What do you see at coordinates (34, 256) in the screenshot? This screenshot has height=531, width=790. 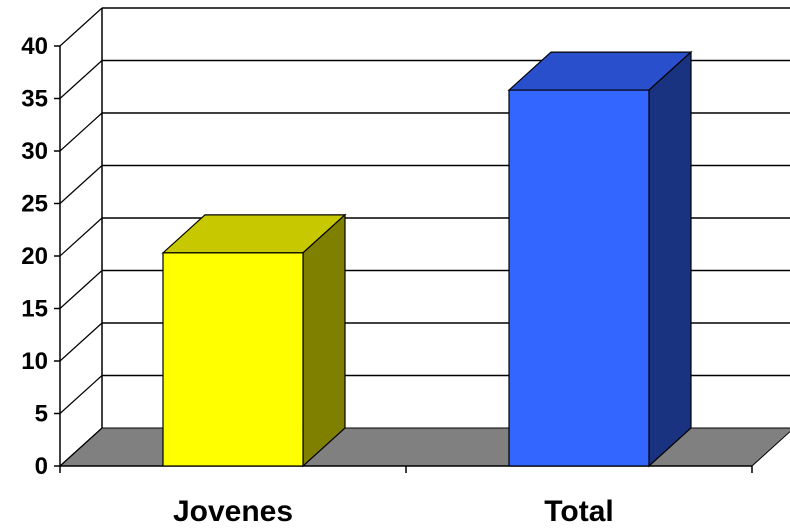 I see `y-tick-label: 20` at bounding box center [34, 256].